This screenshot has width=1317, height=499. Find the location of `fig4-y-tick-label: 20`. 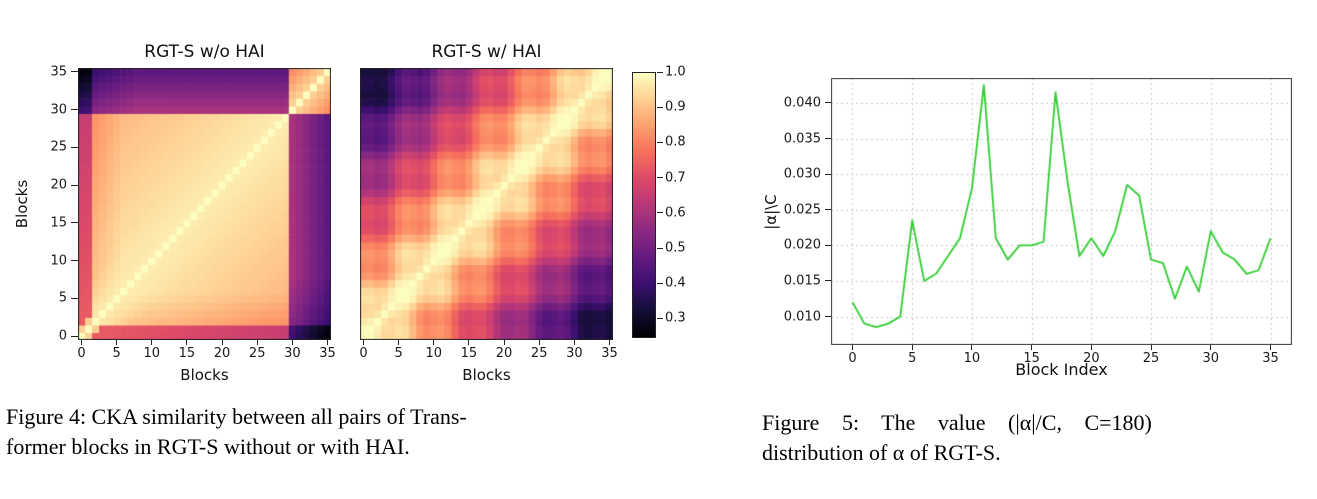

fig4-y-tick-label: 20 is located at coordinates (58, 185).